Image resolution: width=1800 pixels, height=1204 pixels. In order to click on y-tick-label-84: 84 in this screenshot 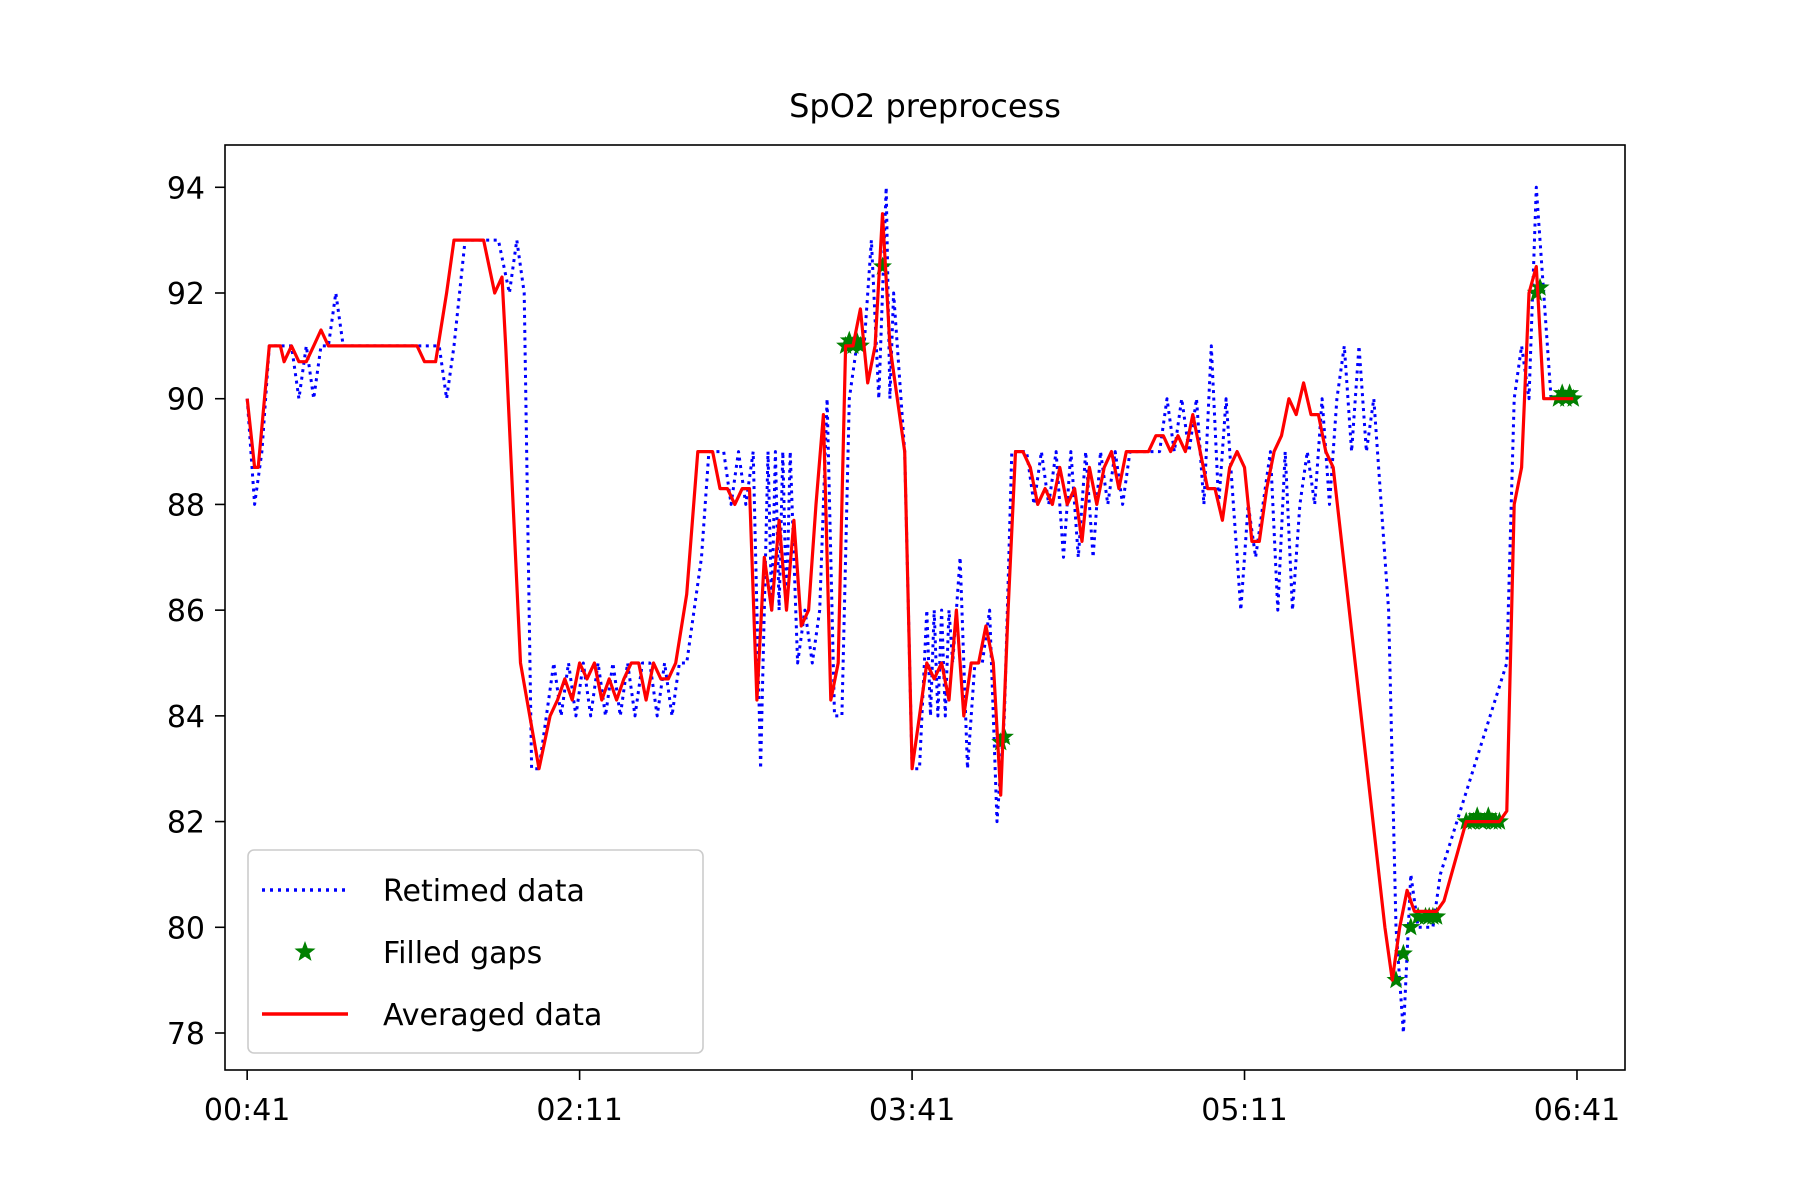, I will do `click(186, 717)`.